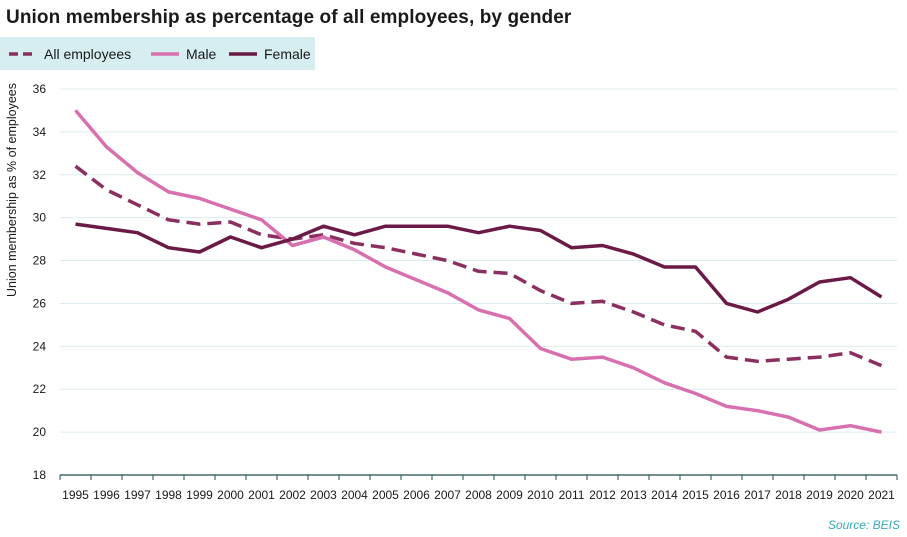 The width and height of the screenshot is (907, 537). What do you see at coordinates (201, 53) in the screenshot?
I see `legend-label-male: Male` at bounding box center [201, 53].